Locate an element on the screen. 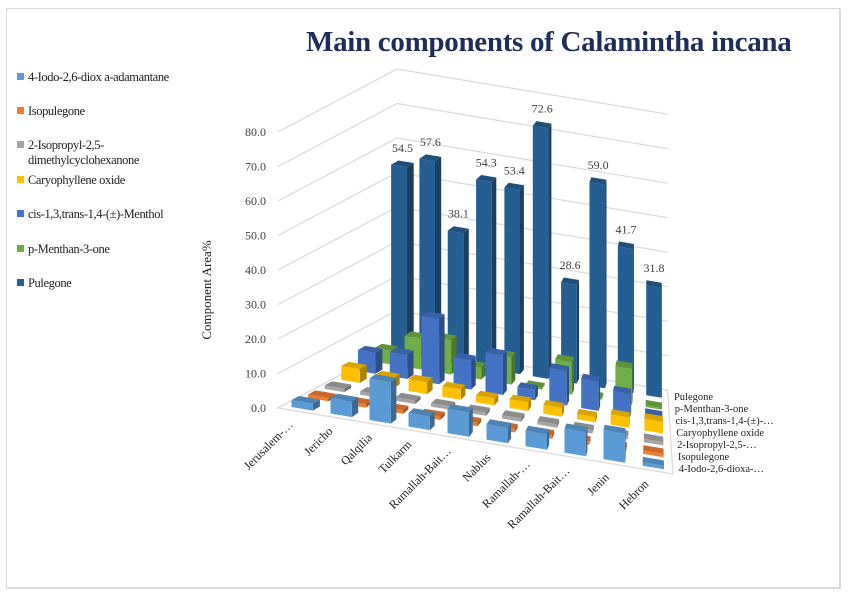 The height and width of the screenshot is (597, 849). legend-item: p-Menthan-3-one is located at coordinates (63, 249).